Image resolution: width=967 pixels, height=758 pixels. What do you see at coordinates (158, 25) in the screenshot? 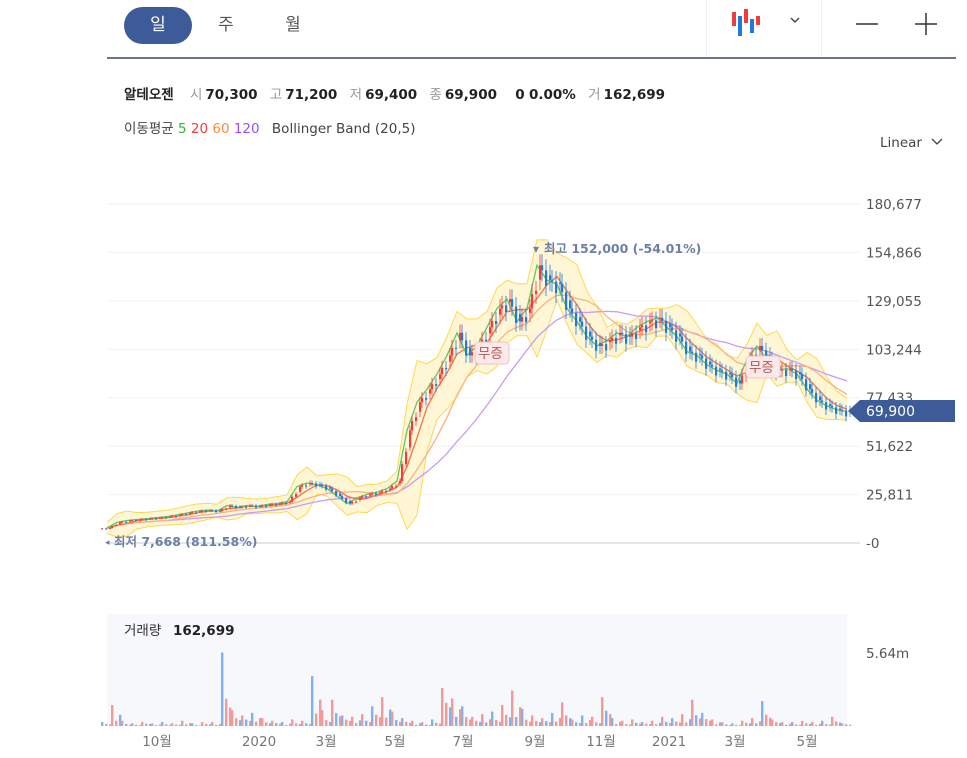
I see `tab-daily: 일` at bounding box center [158, 25].